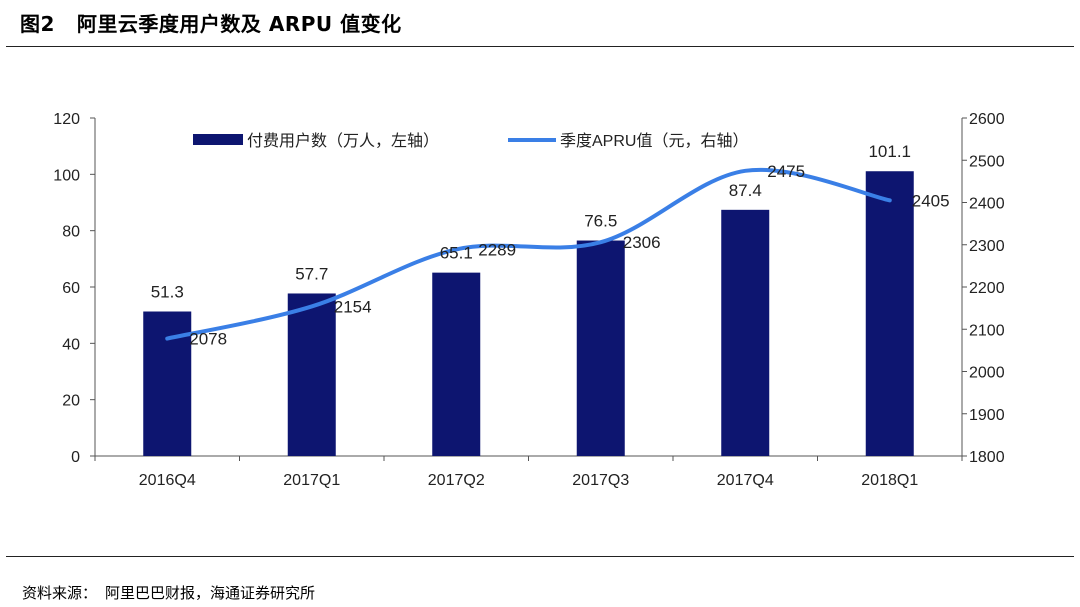 This screenshot has width=1080, height=607. What do you see at coordinates (987, 246) in the screenshot?
I see `right-tick-label: 2300` at bounding box center [987, 246].